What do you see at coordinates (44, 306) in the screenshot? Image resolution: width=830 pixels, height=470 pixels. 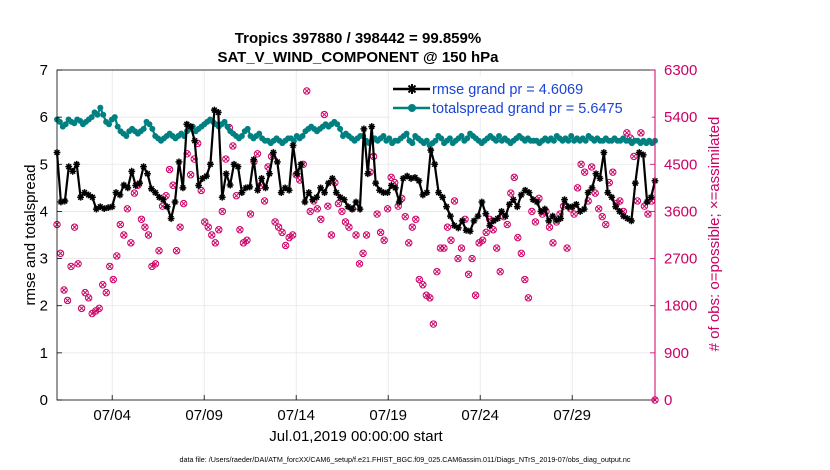 I see `y-tick-label: 2` at bounding box center [44, 306].